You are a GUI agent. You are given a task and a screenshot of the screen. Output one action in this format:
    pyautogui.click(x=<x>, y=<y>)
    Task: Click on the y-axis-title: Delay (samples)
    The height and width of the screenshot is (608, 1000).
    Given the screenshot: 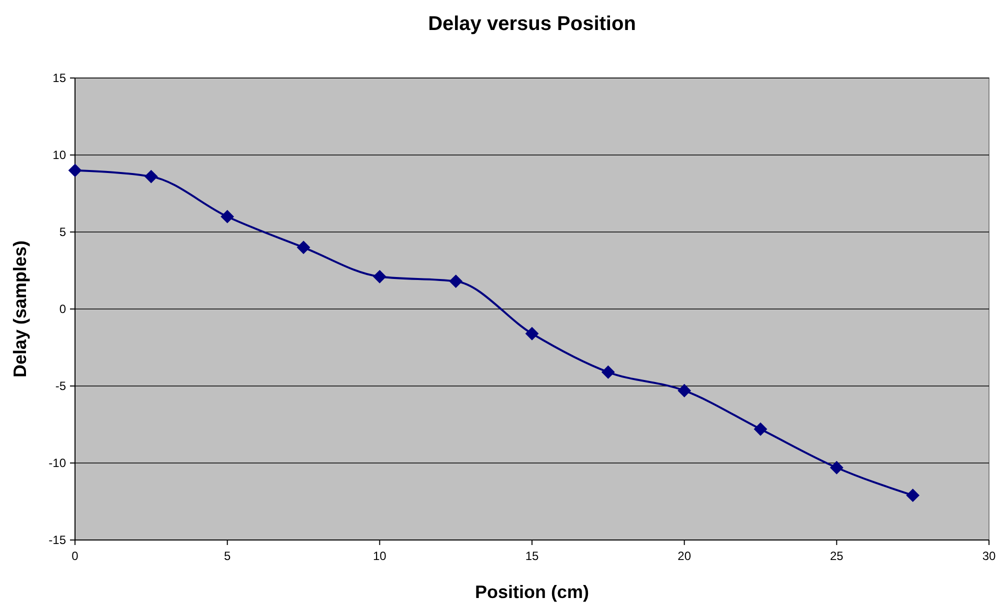 What is the action you would take?
    pyautogui.click(x=20, y=309)
    